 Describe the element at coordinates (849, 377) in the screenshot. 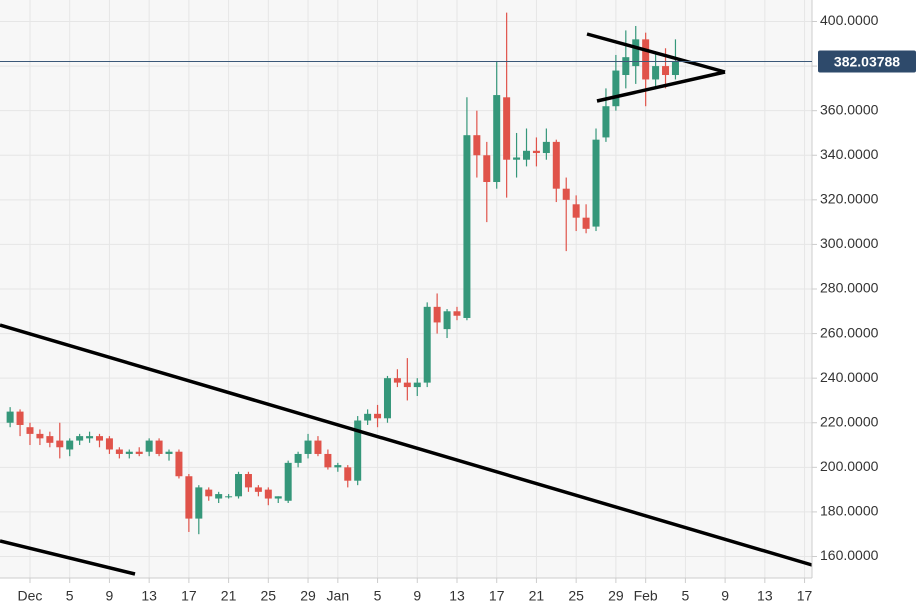

I see `y-tick-label: 240.0000` at that location.